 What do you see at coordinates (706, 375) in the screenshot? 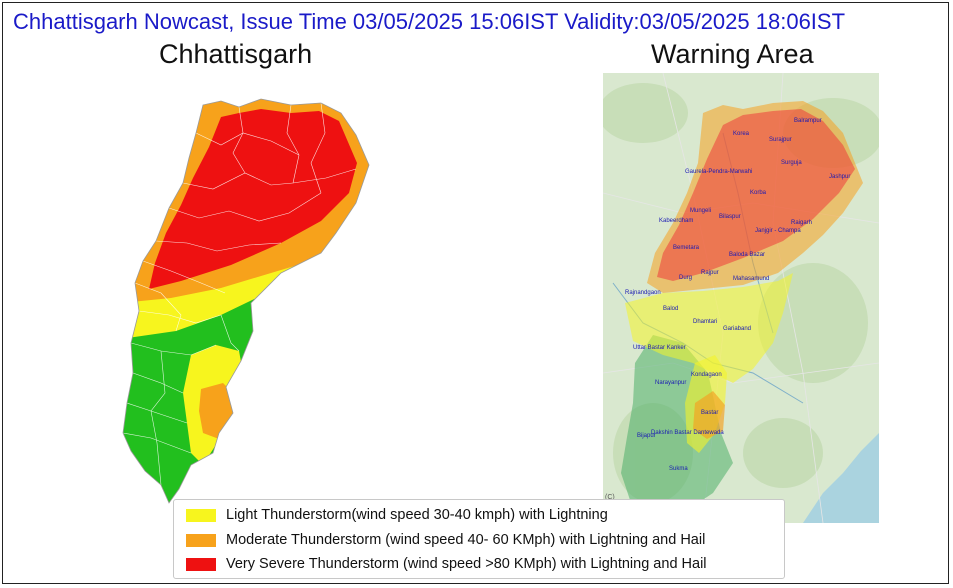
I see `district-label: Kondagaon` at bounding box center [706, 375].